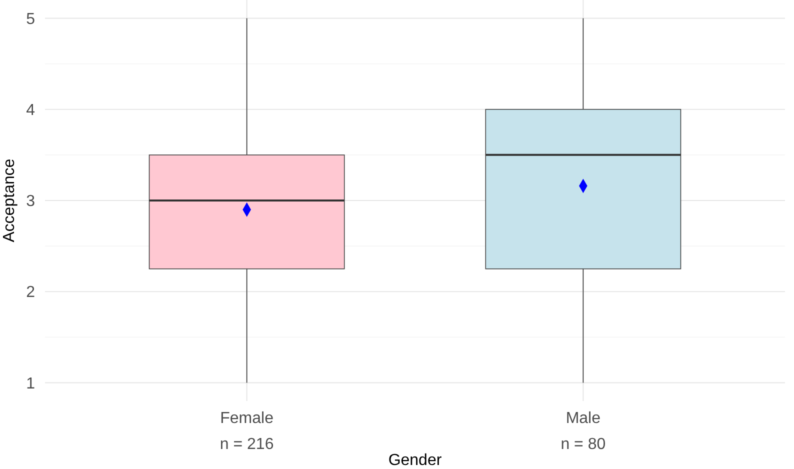 The image size is (794, 469). I want to click on y-tick-label: 4, so click(31, 110).